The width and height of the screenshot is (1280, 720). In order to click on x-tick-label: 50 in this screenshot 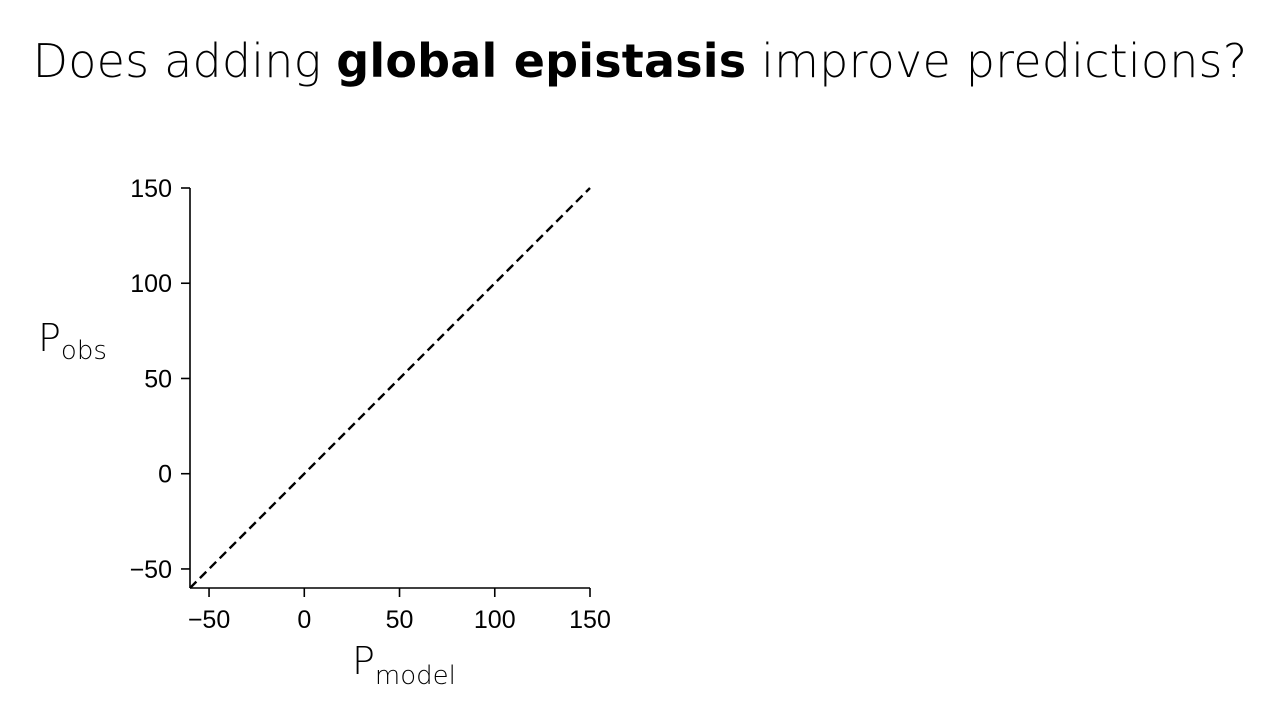, I will do `click(400, 620)`.